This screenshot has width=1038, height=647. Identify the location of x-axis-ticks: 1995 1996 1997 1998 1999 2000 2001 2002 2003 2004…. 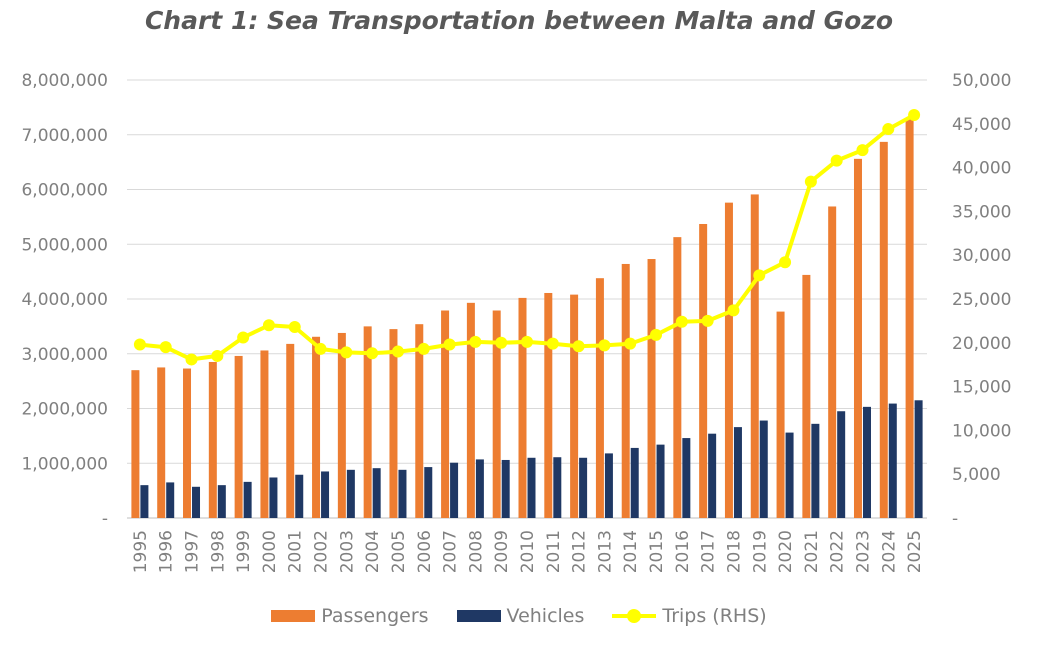
(528, 551).